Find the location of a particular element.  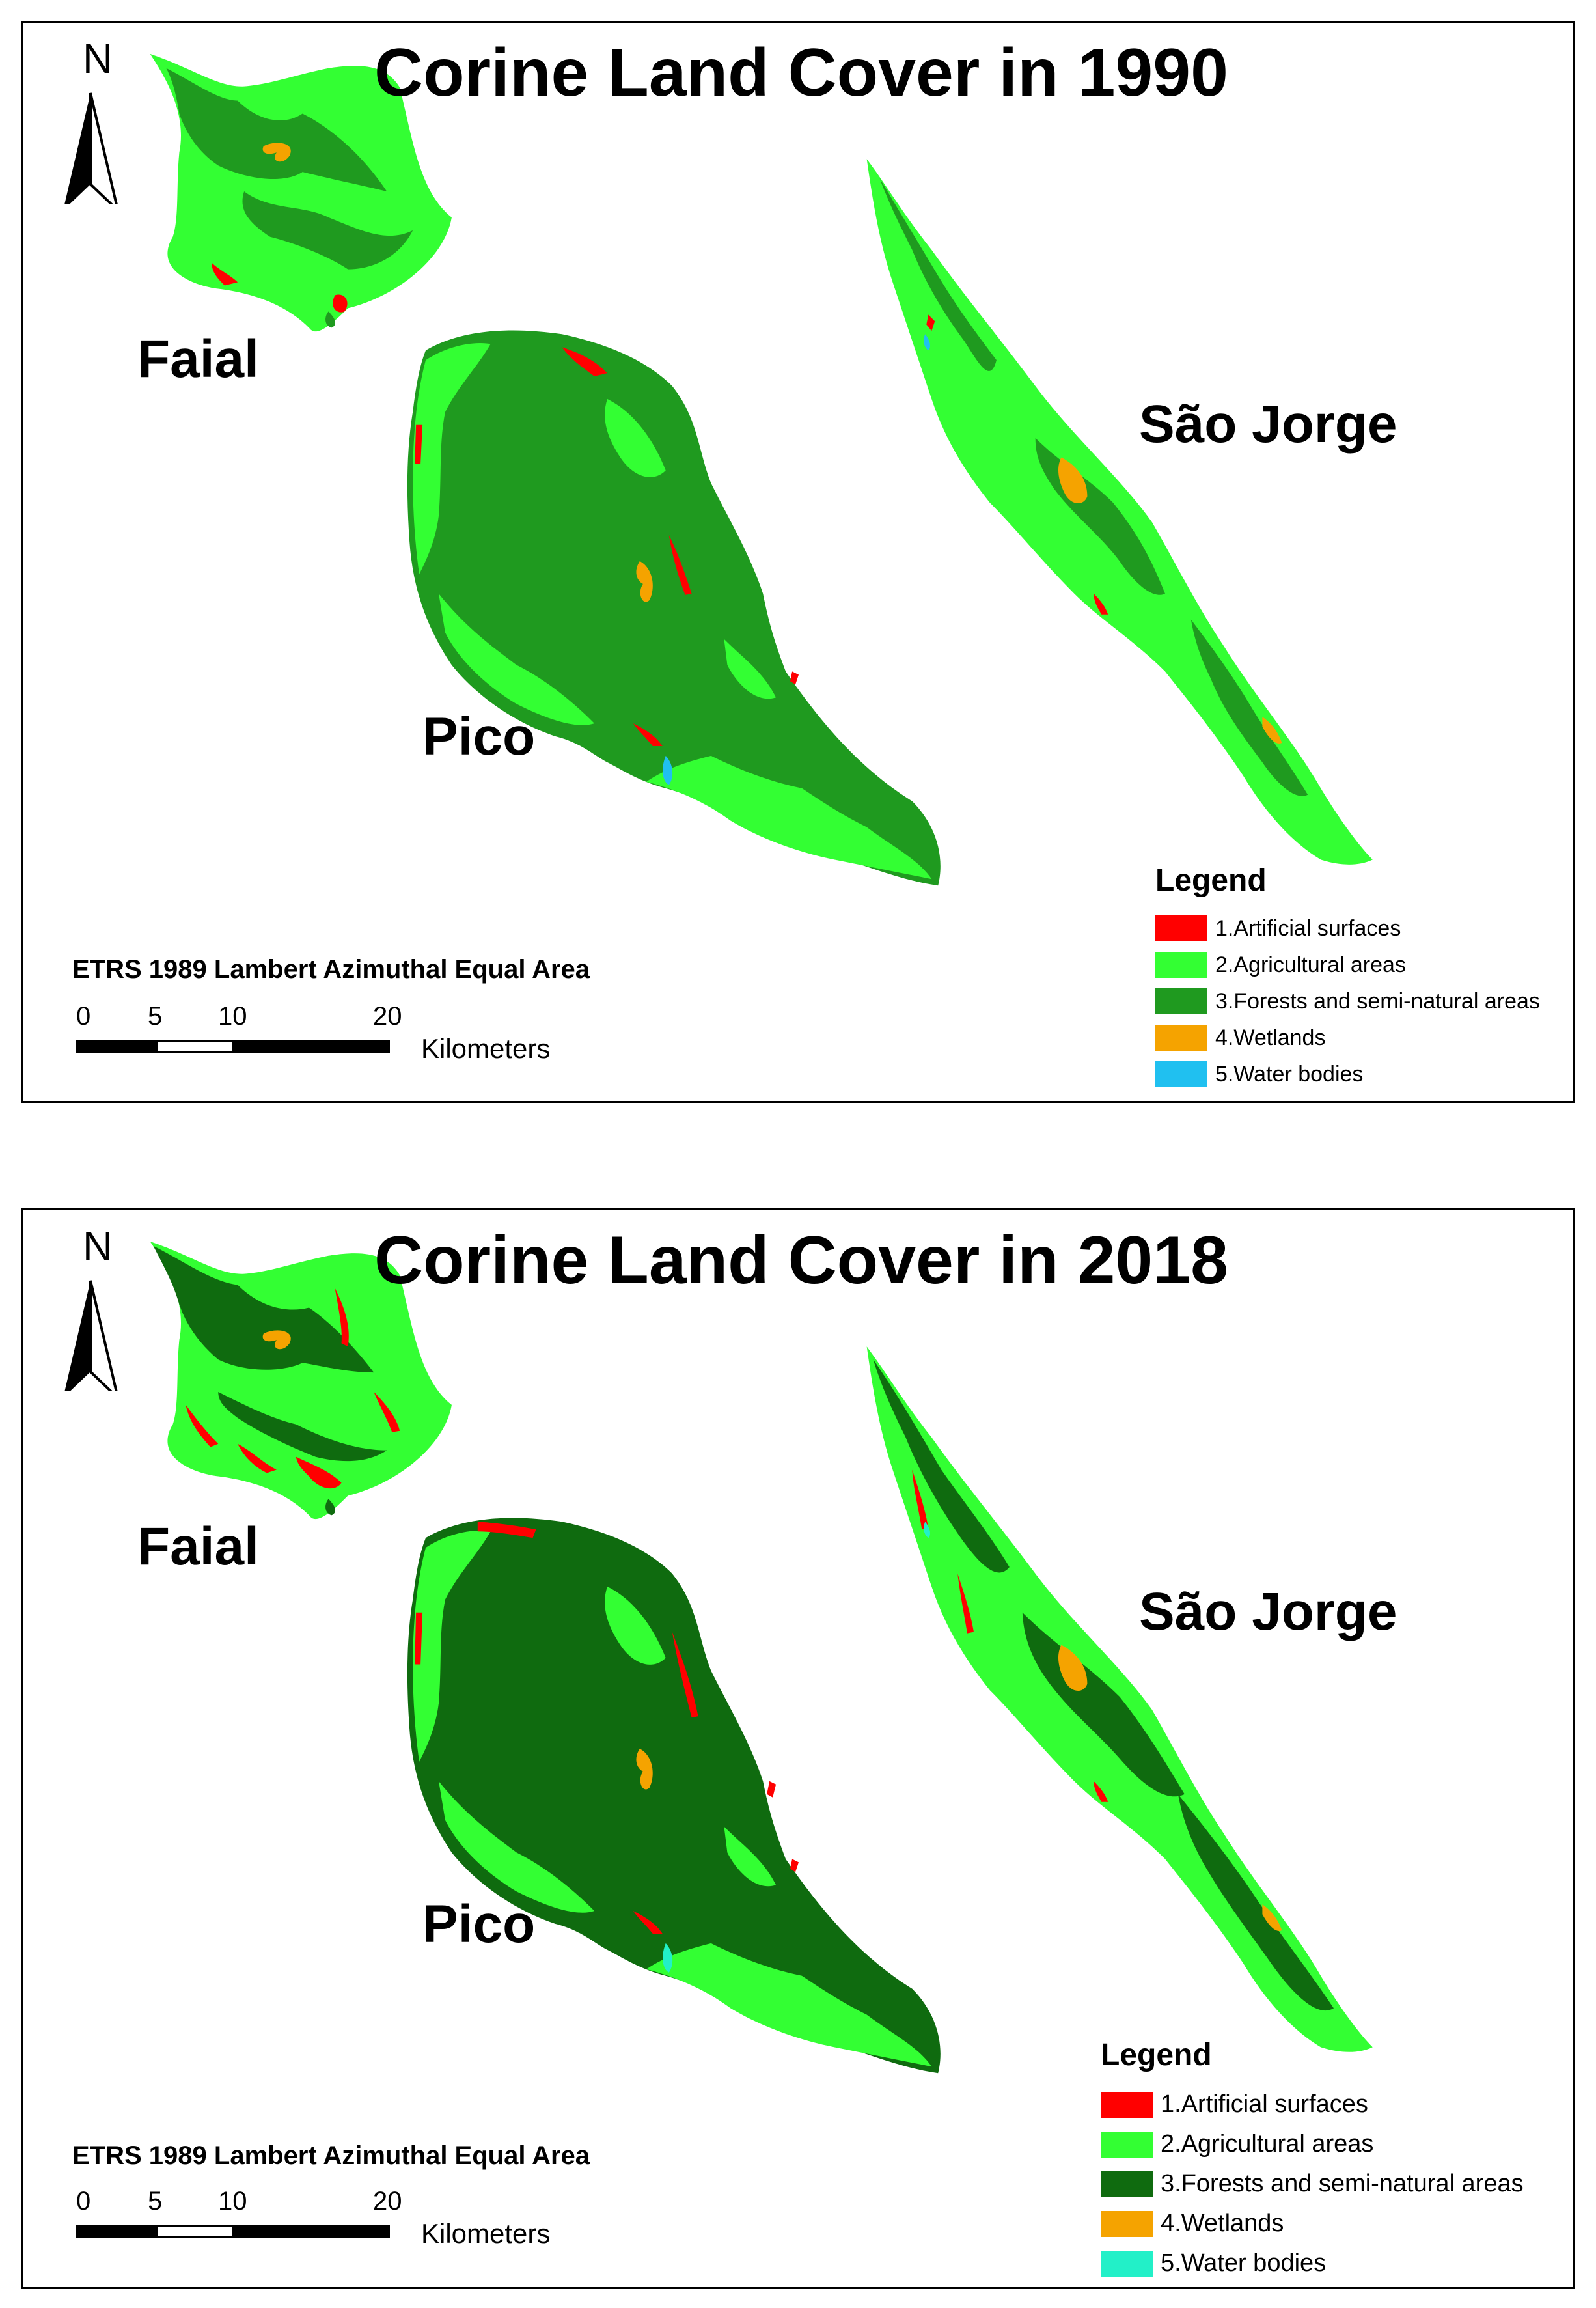

map-title: Corine Land Cover in 2018 is located at coordinates (801, 1260).